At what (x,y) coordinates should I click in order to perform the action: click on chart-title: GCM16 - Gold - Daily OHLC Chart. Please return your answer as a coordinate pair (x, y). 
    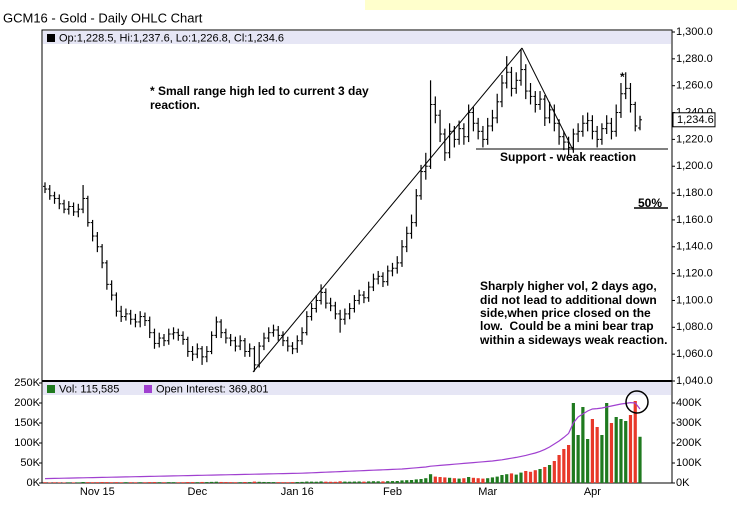
    Looking at the image, I should click on (103, 17).